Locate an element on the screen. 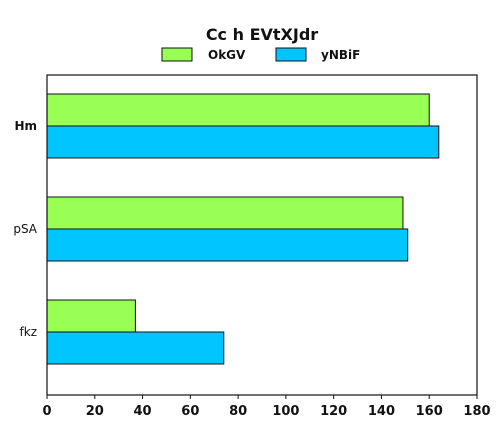  x-tick-label: 20 is located at coordinates (95, 411).